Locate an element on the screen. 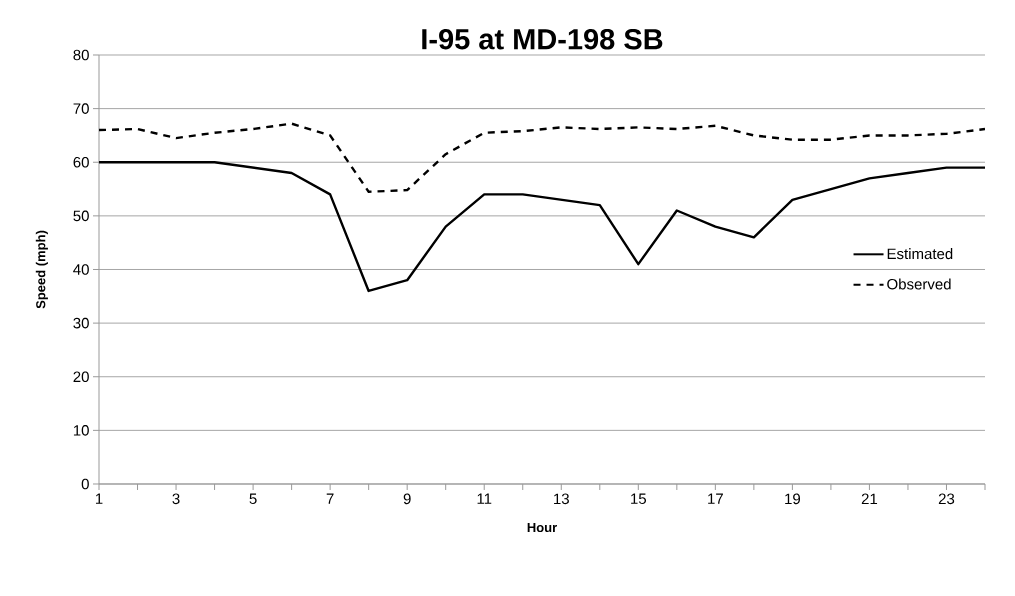 The height and width of the screenshot is (596, 1015). chart-title: I-95 at MD-198 SB is located at coordinates (542, 39).